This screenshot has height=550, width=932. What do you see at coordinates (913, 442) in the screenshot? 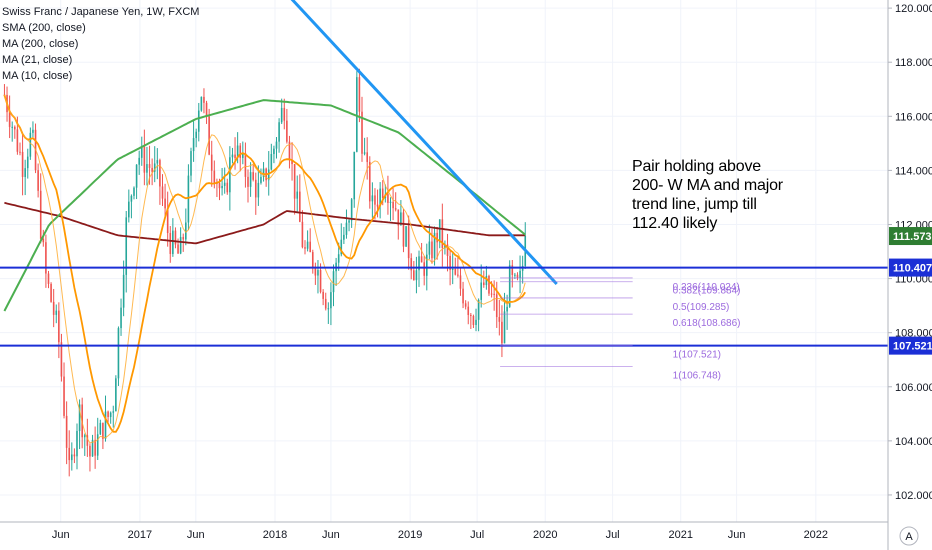
I see `y-tick-label: 104.000` at bounding box center [913, 442].